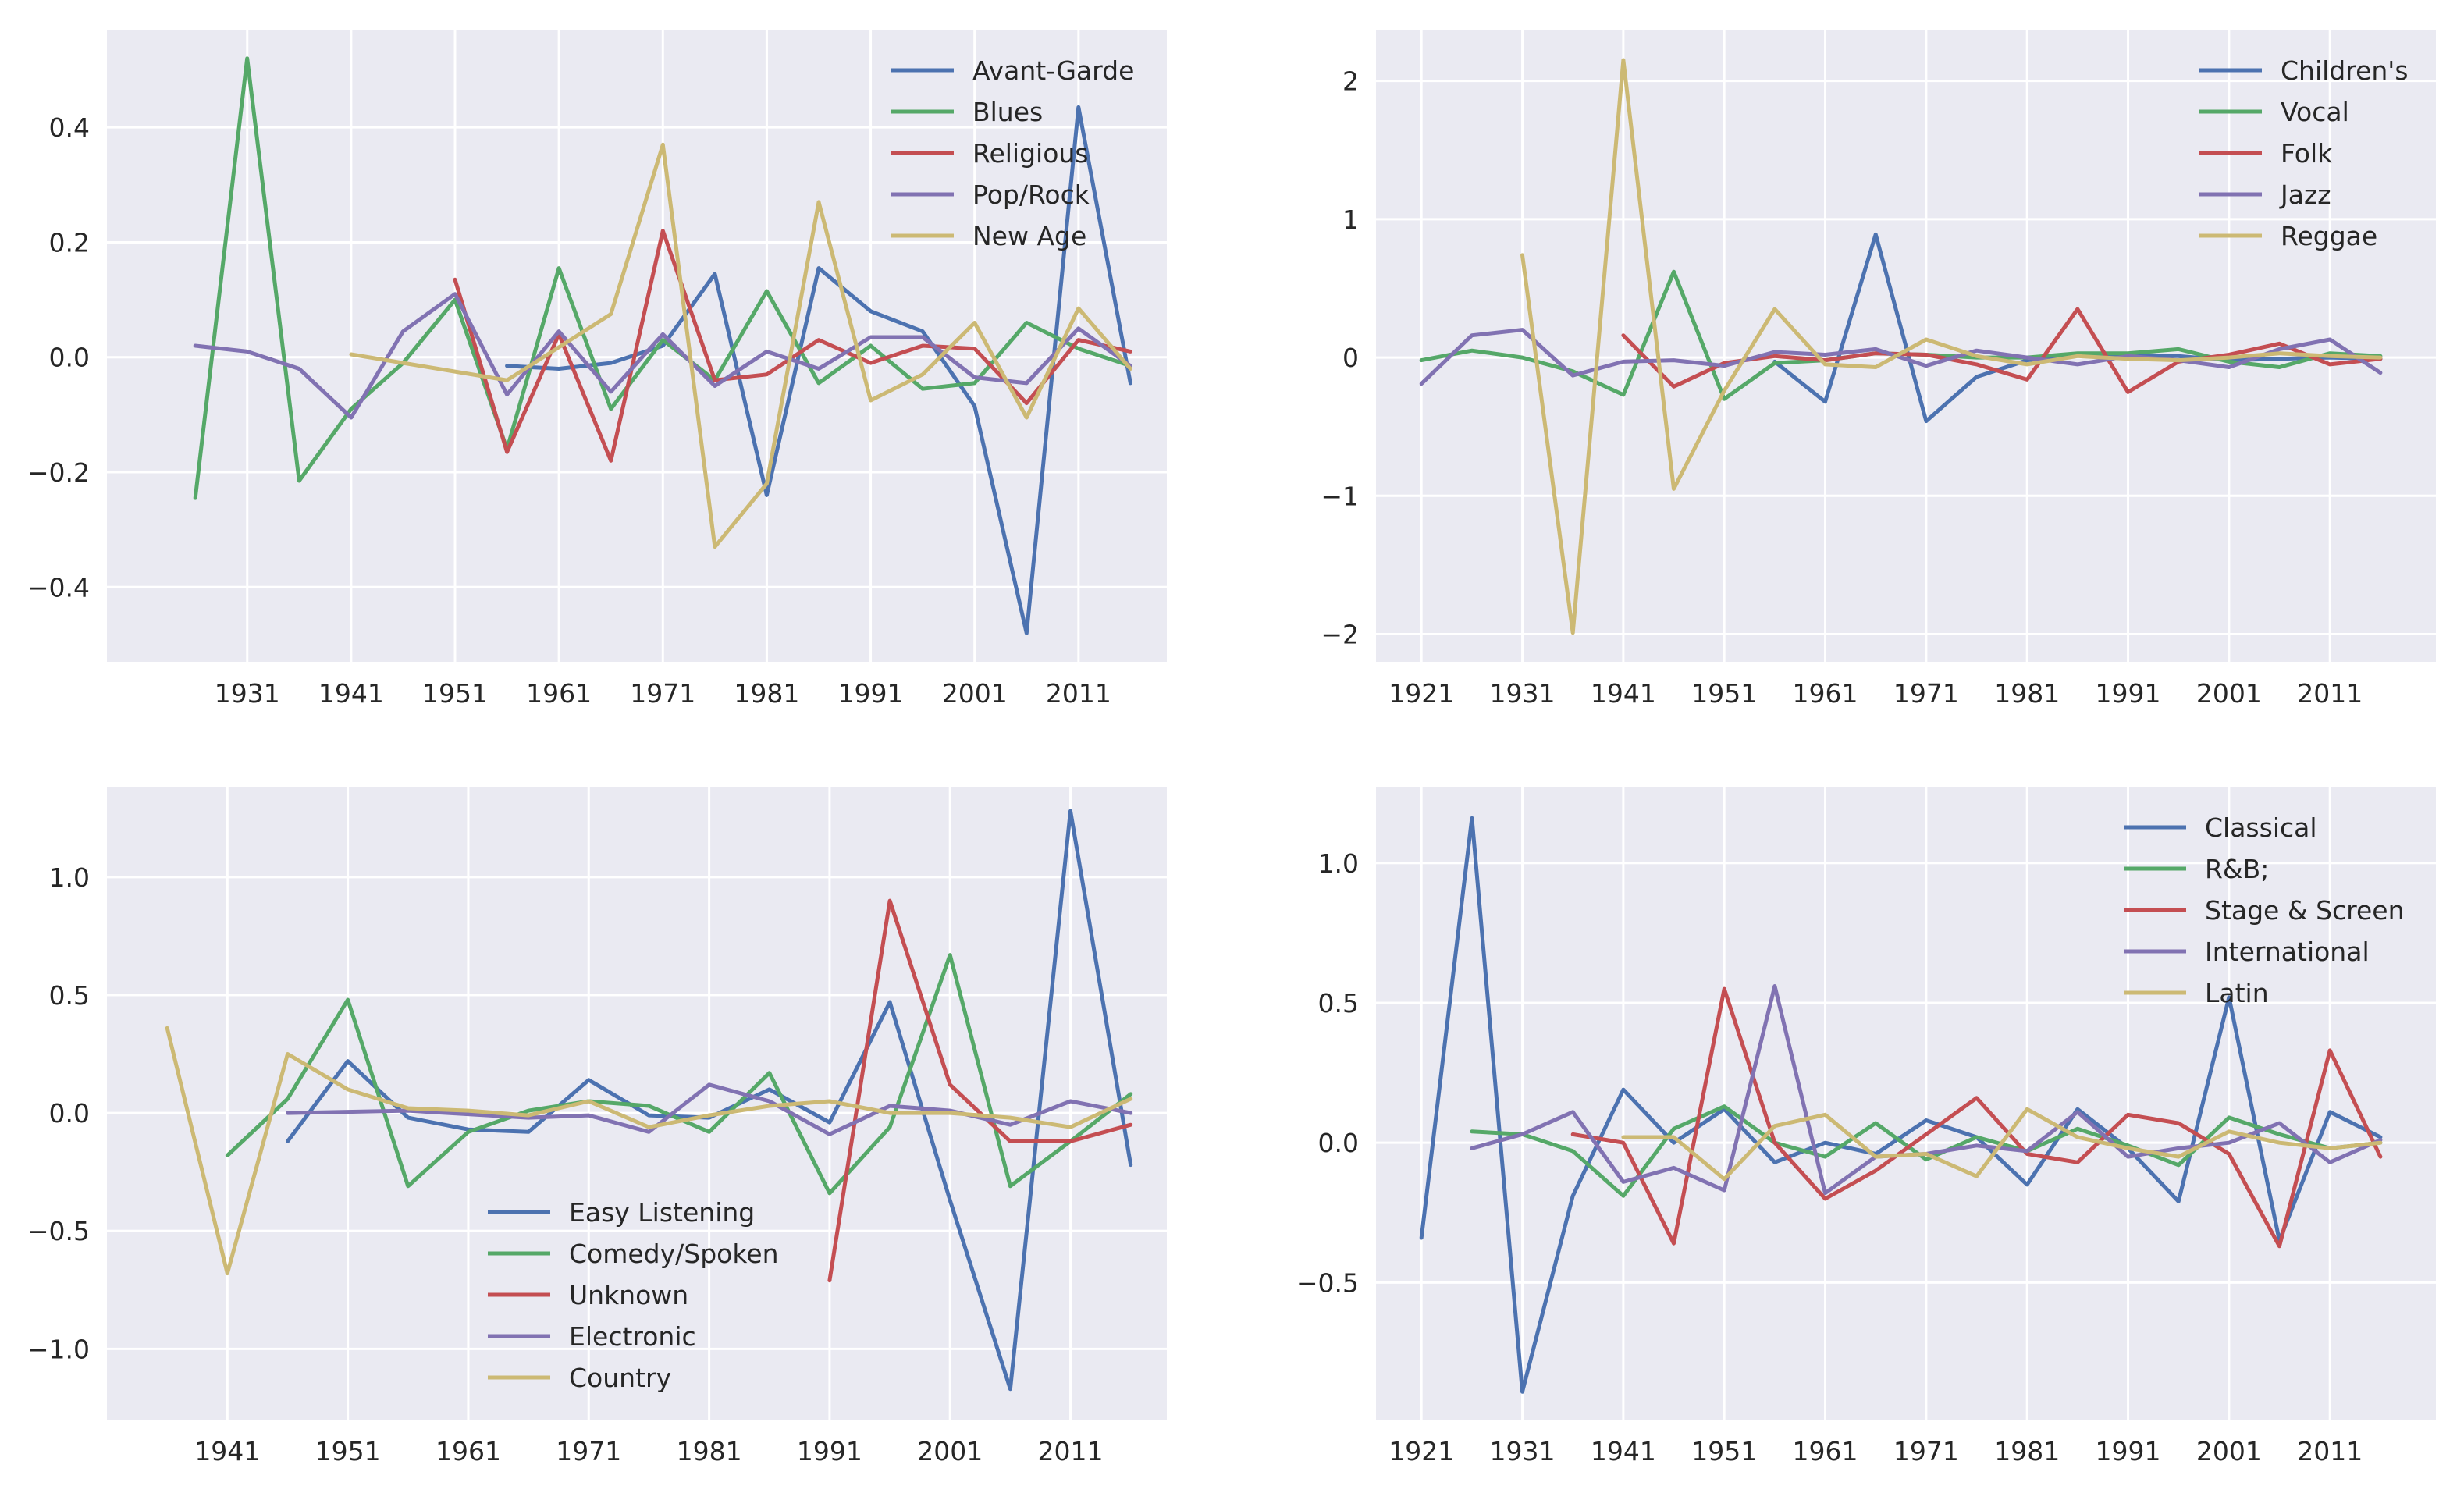 The height and width of the screenshot is (1493, 2464). I want to click on y-tick-label: −0.4, so click(58, 587).